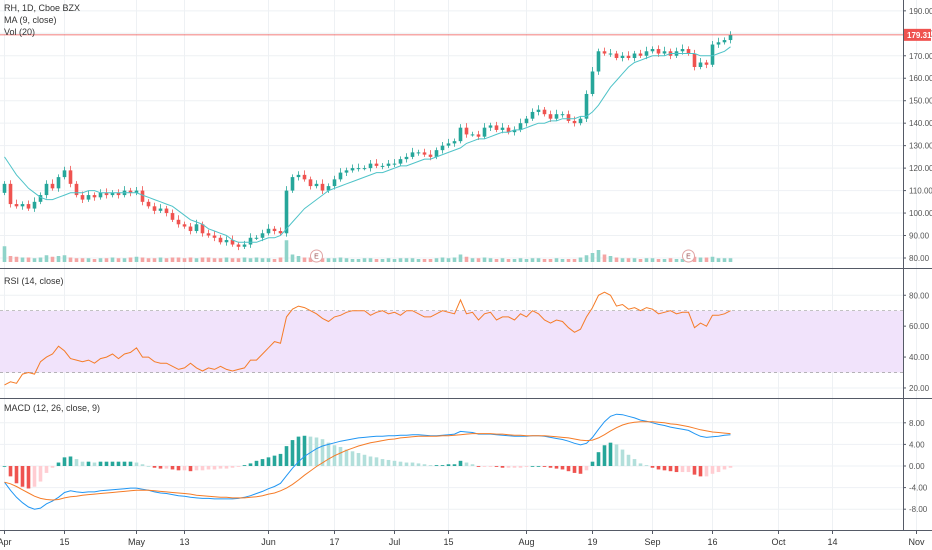 The width and height of the screenshot is (932, 550). I want to click on earnings-marker-label: E, so click(688, 257).